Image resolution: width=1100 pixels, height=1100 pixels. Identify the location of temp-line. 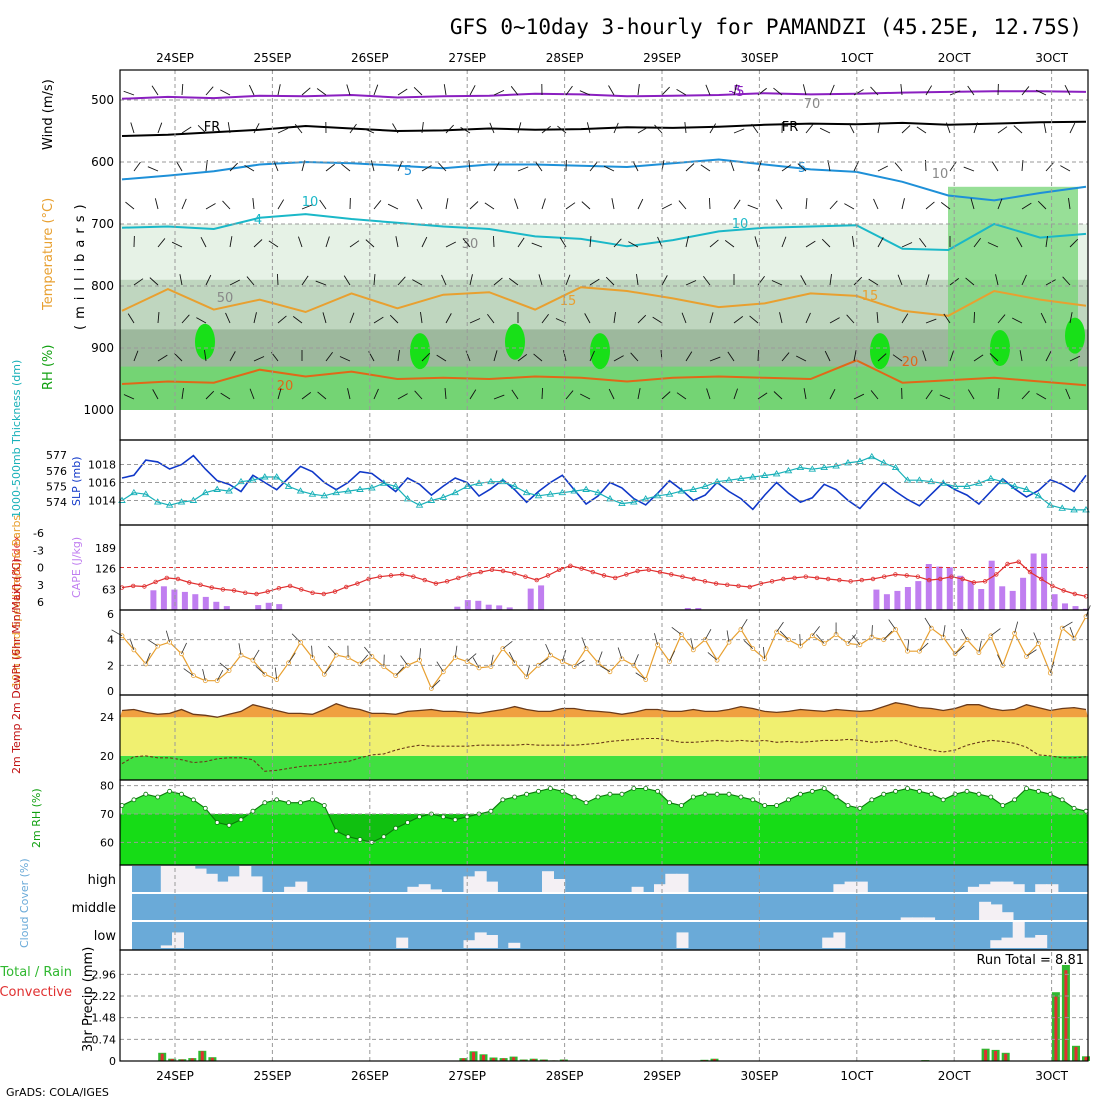
(604, 710).